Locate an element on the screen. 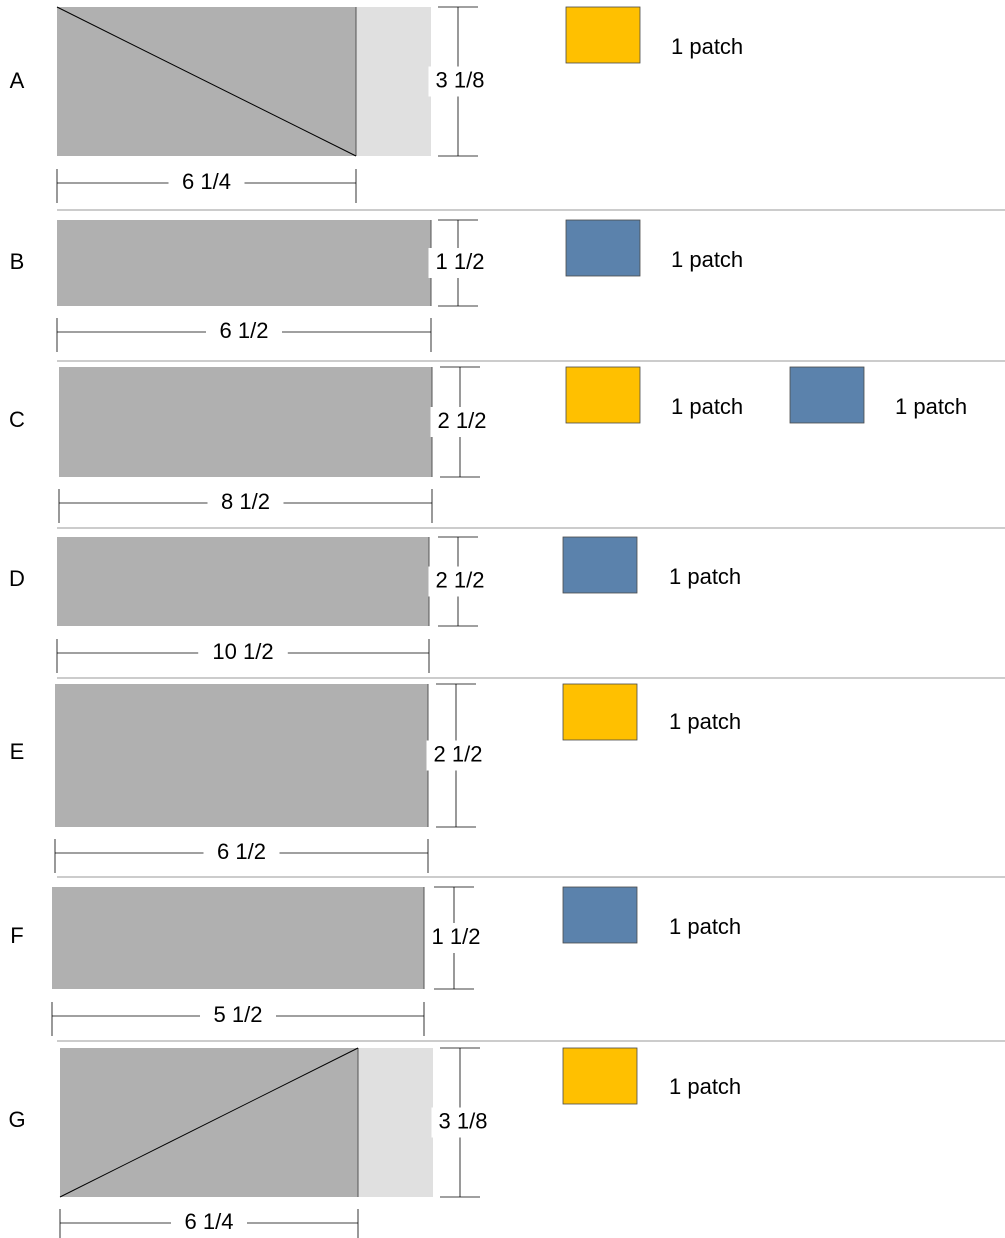  width-label: 8 1/2 is located at coordinates (245, 501).